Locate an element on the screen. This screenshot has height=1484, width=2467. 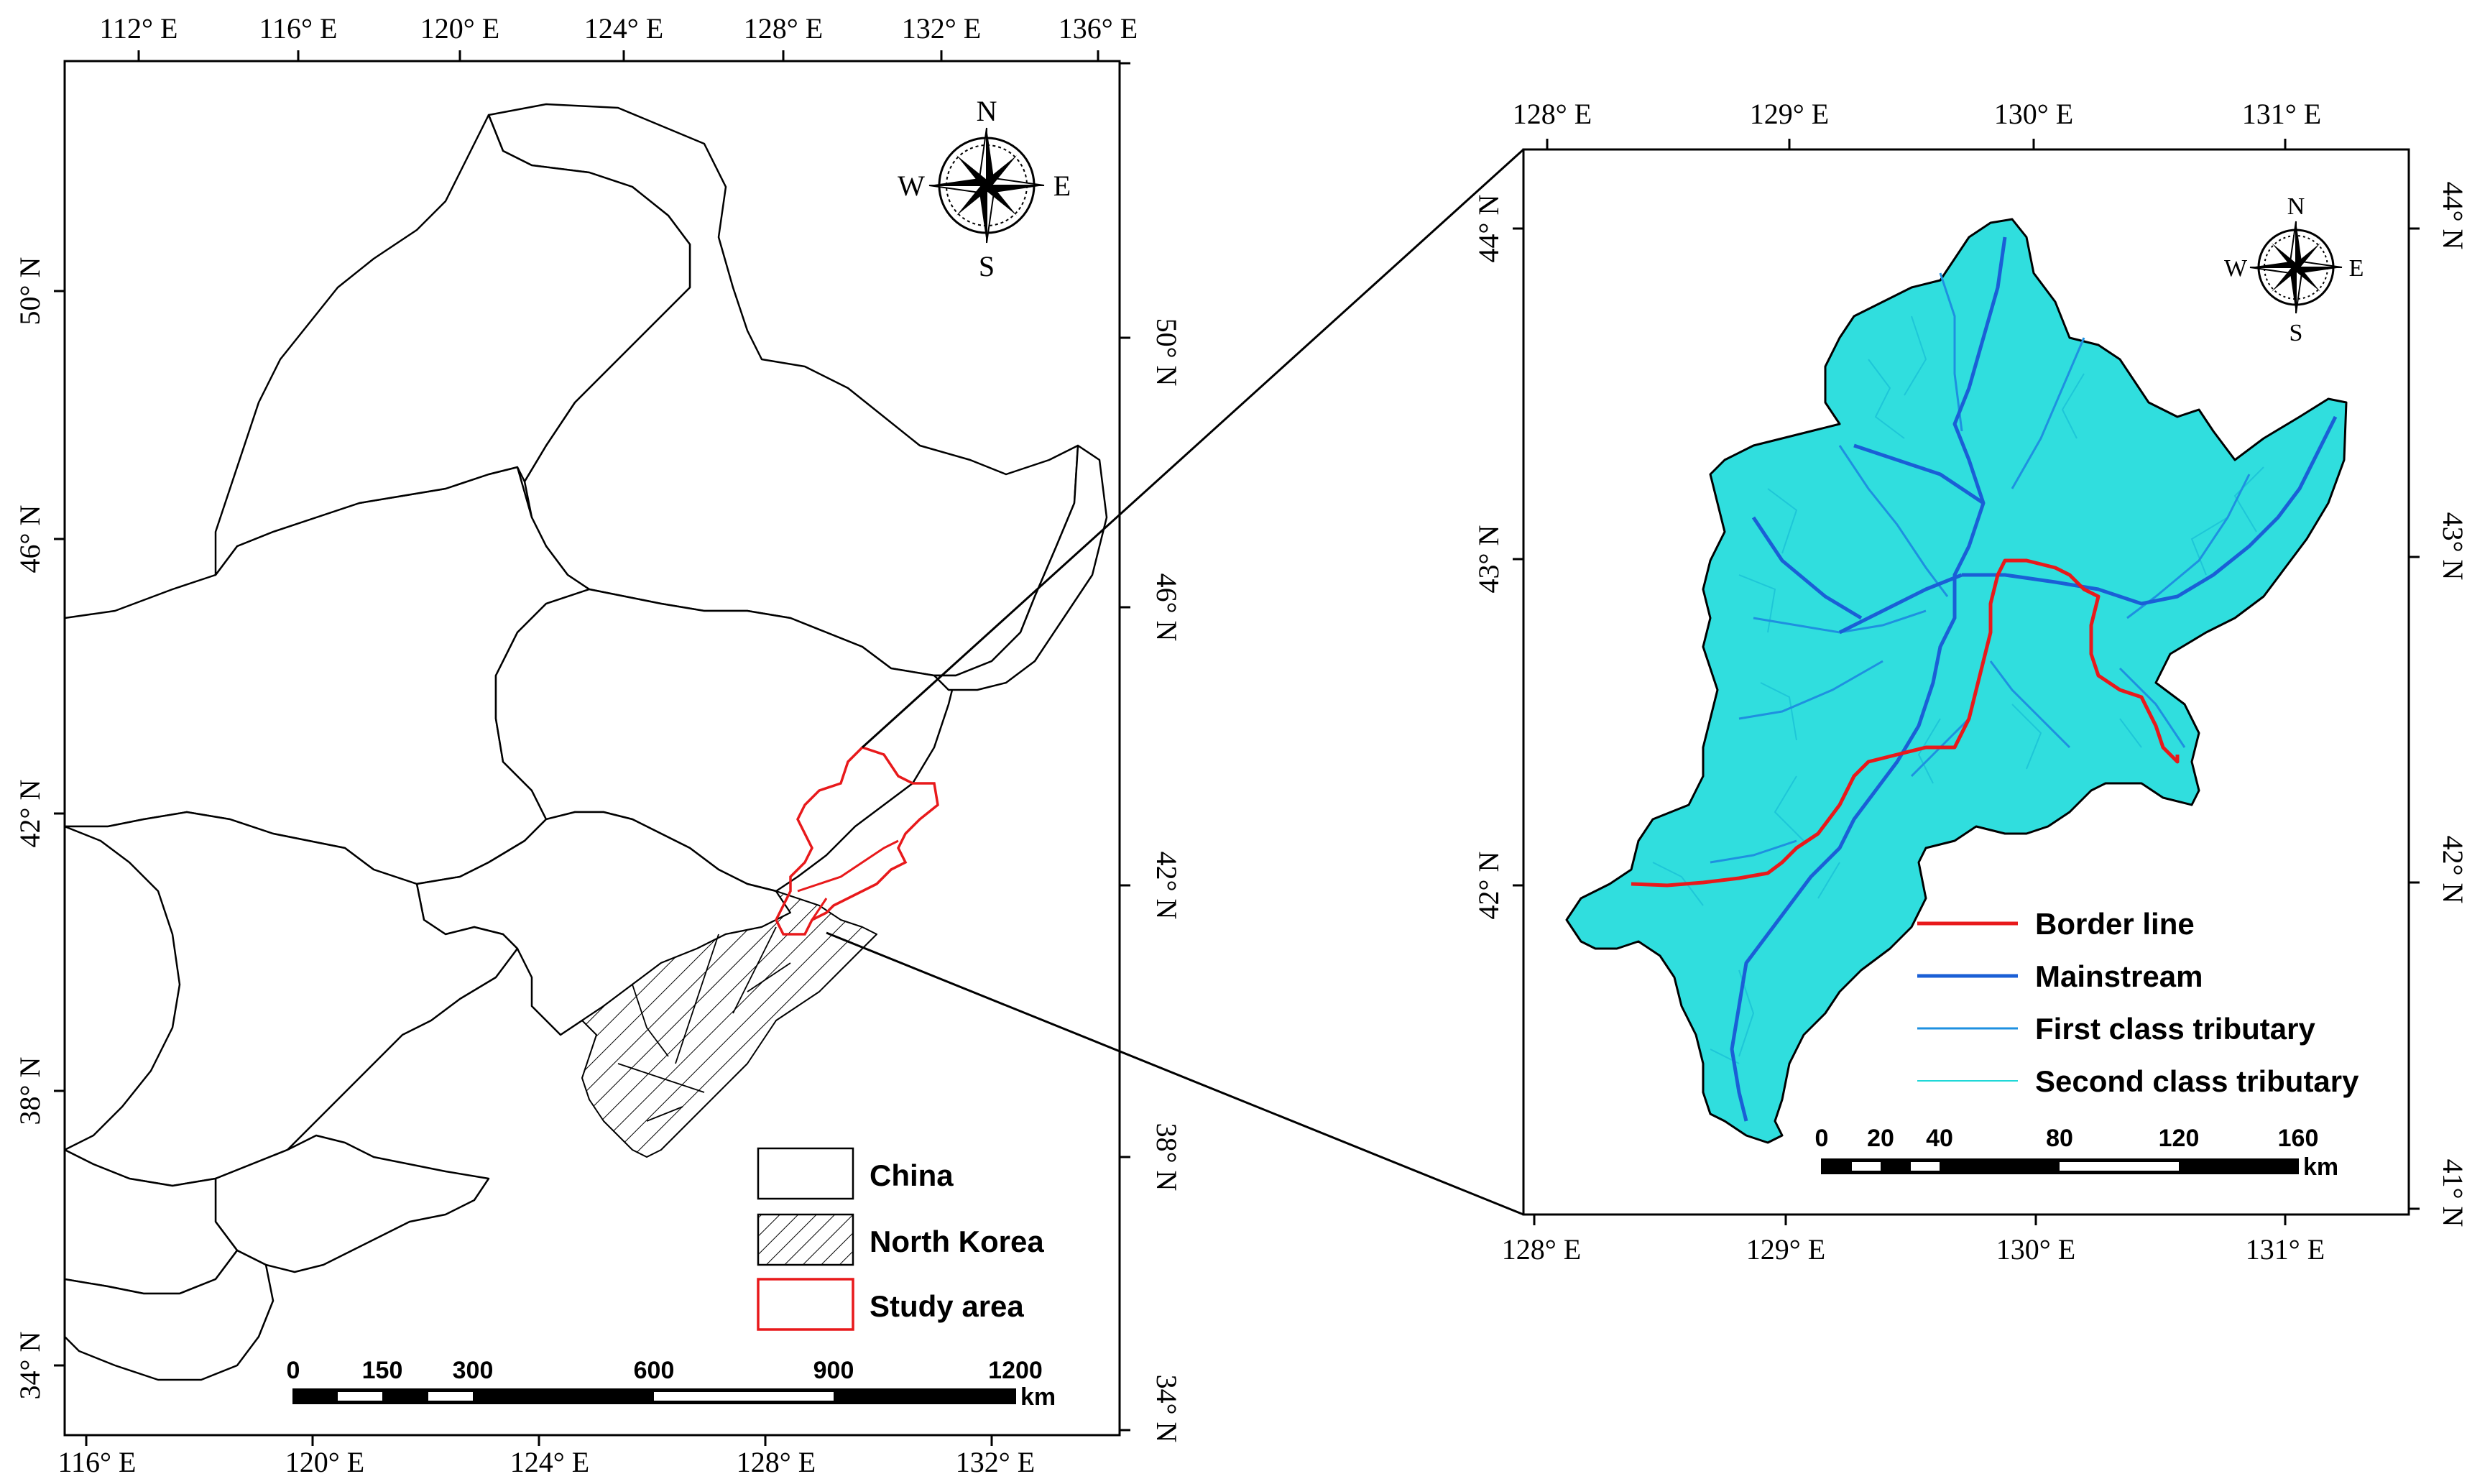
left-bottom-lon-labels: 116° E 120° E 124° E 128° E 132° E is located at coordinates (547, 1462).